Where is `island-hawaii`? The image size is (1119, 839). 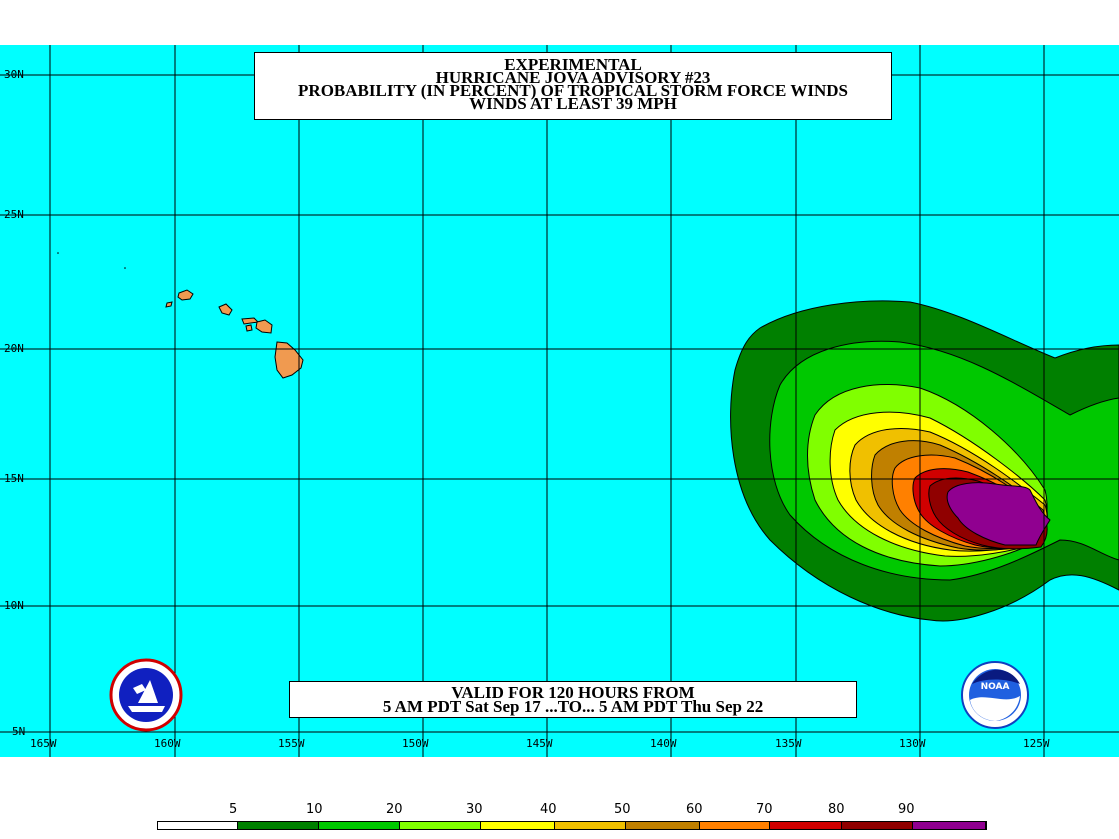 island-hawaii is located at coordinates (289, 360).